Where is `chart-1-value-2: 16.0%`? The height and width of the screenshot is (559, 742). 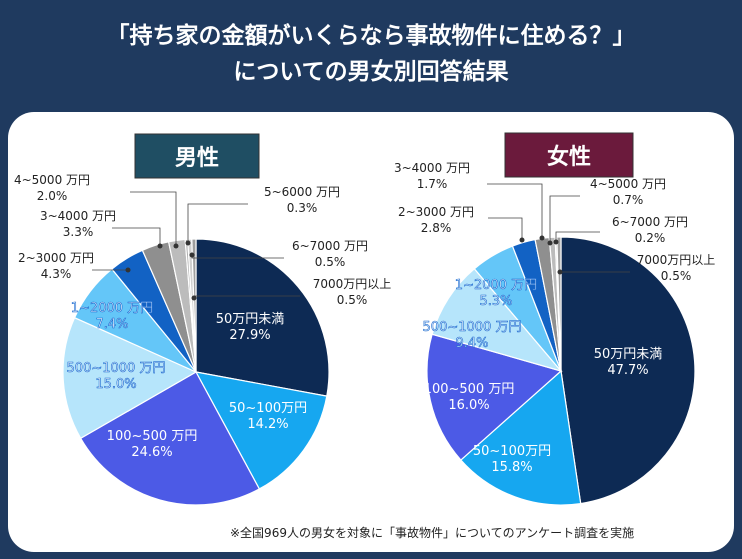
chart-1-value-2: 16.0% is located at coordinates (468, 405).